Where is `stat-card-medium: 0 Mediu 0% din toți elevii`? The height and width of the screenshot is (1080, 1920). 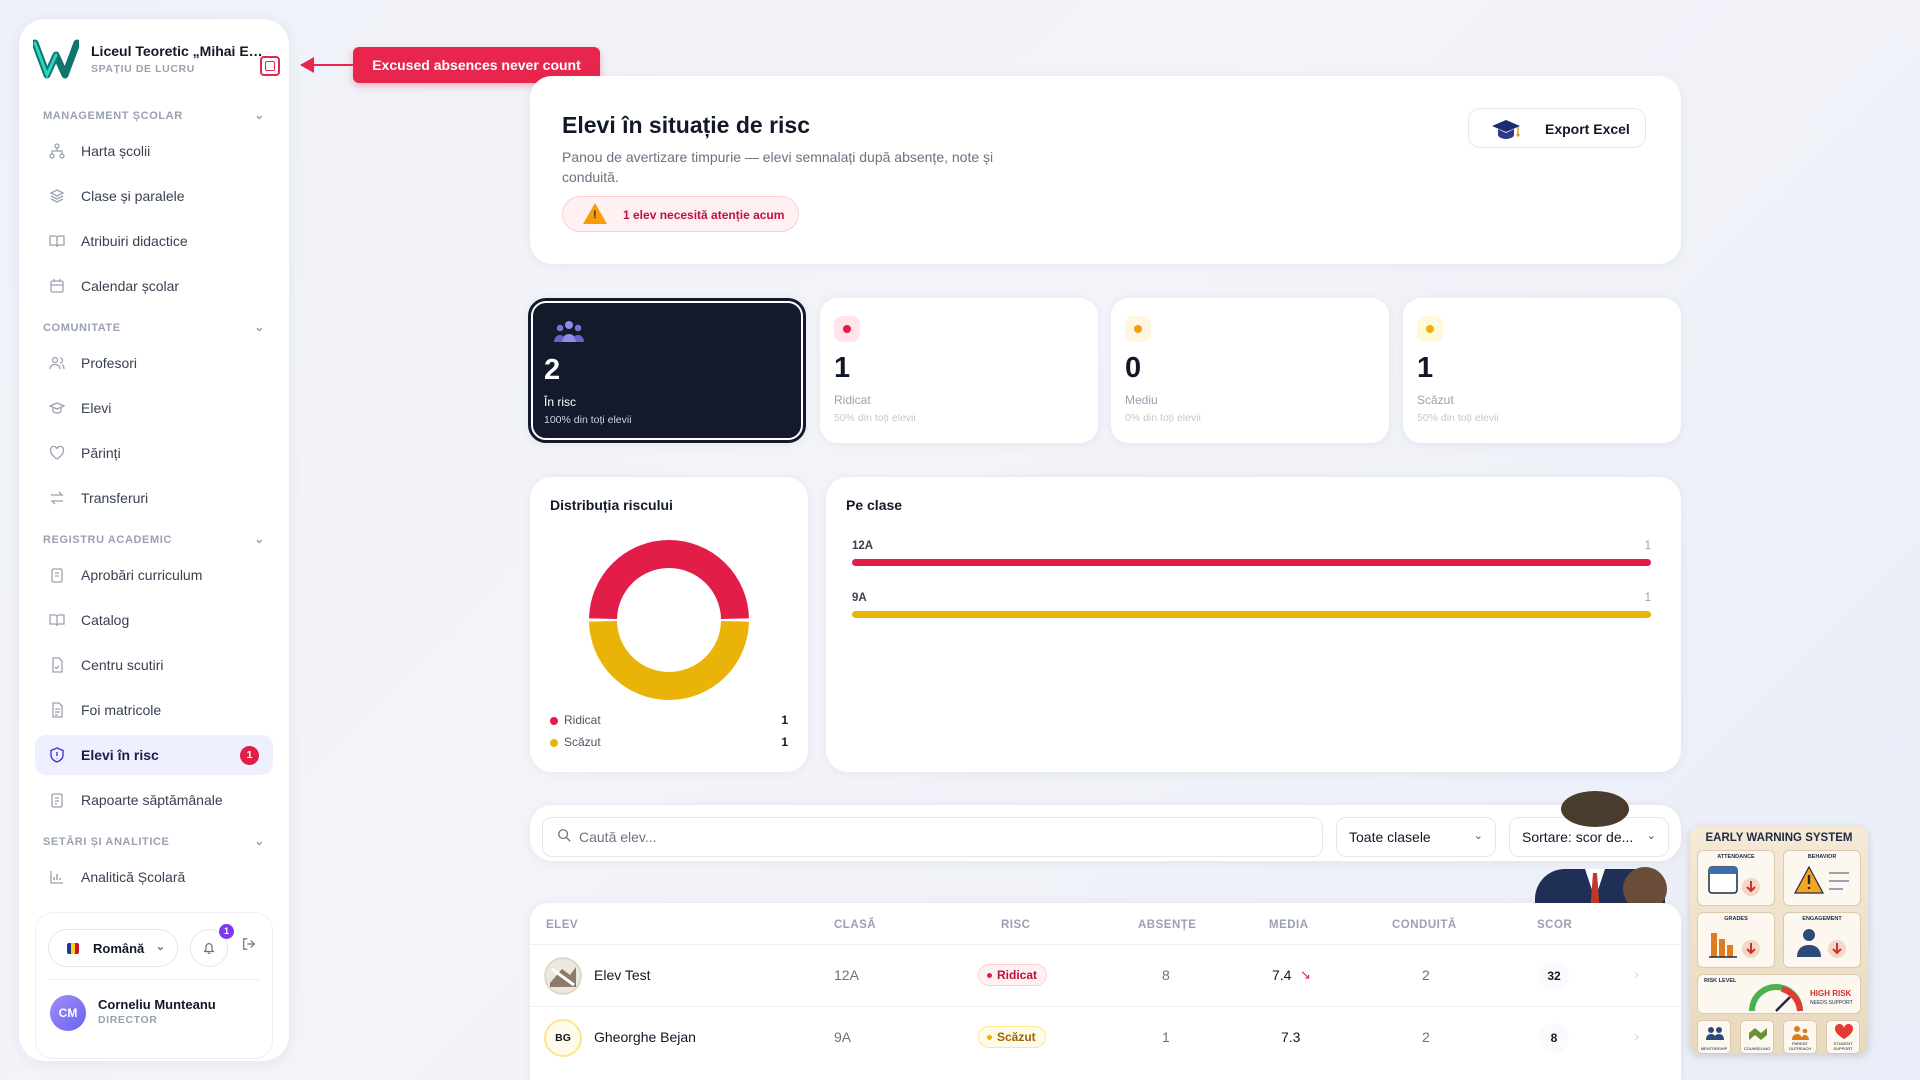
stat-card-medium: 0 Mediu 0% din toți elevii is located at coordinates (1250, 370).